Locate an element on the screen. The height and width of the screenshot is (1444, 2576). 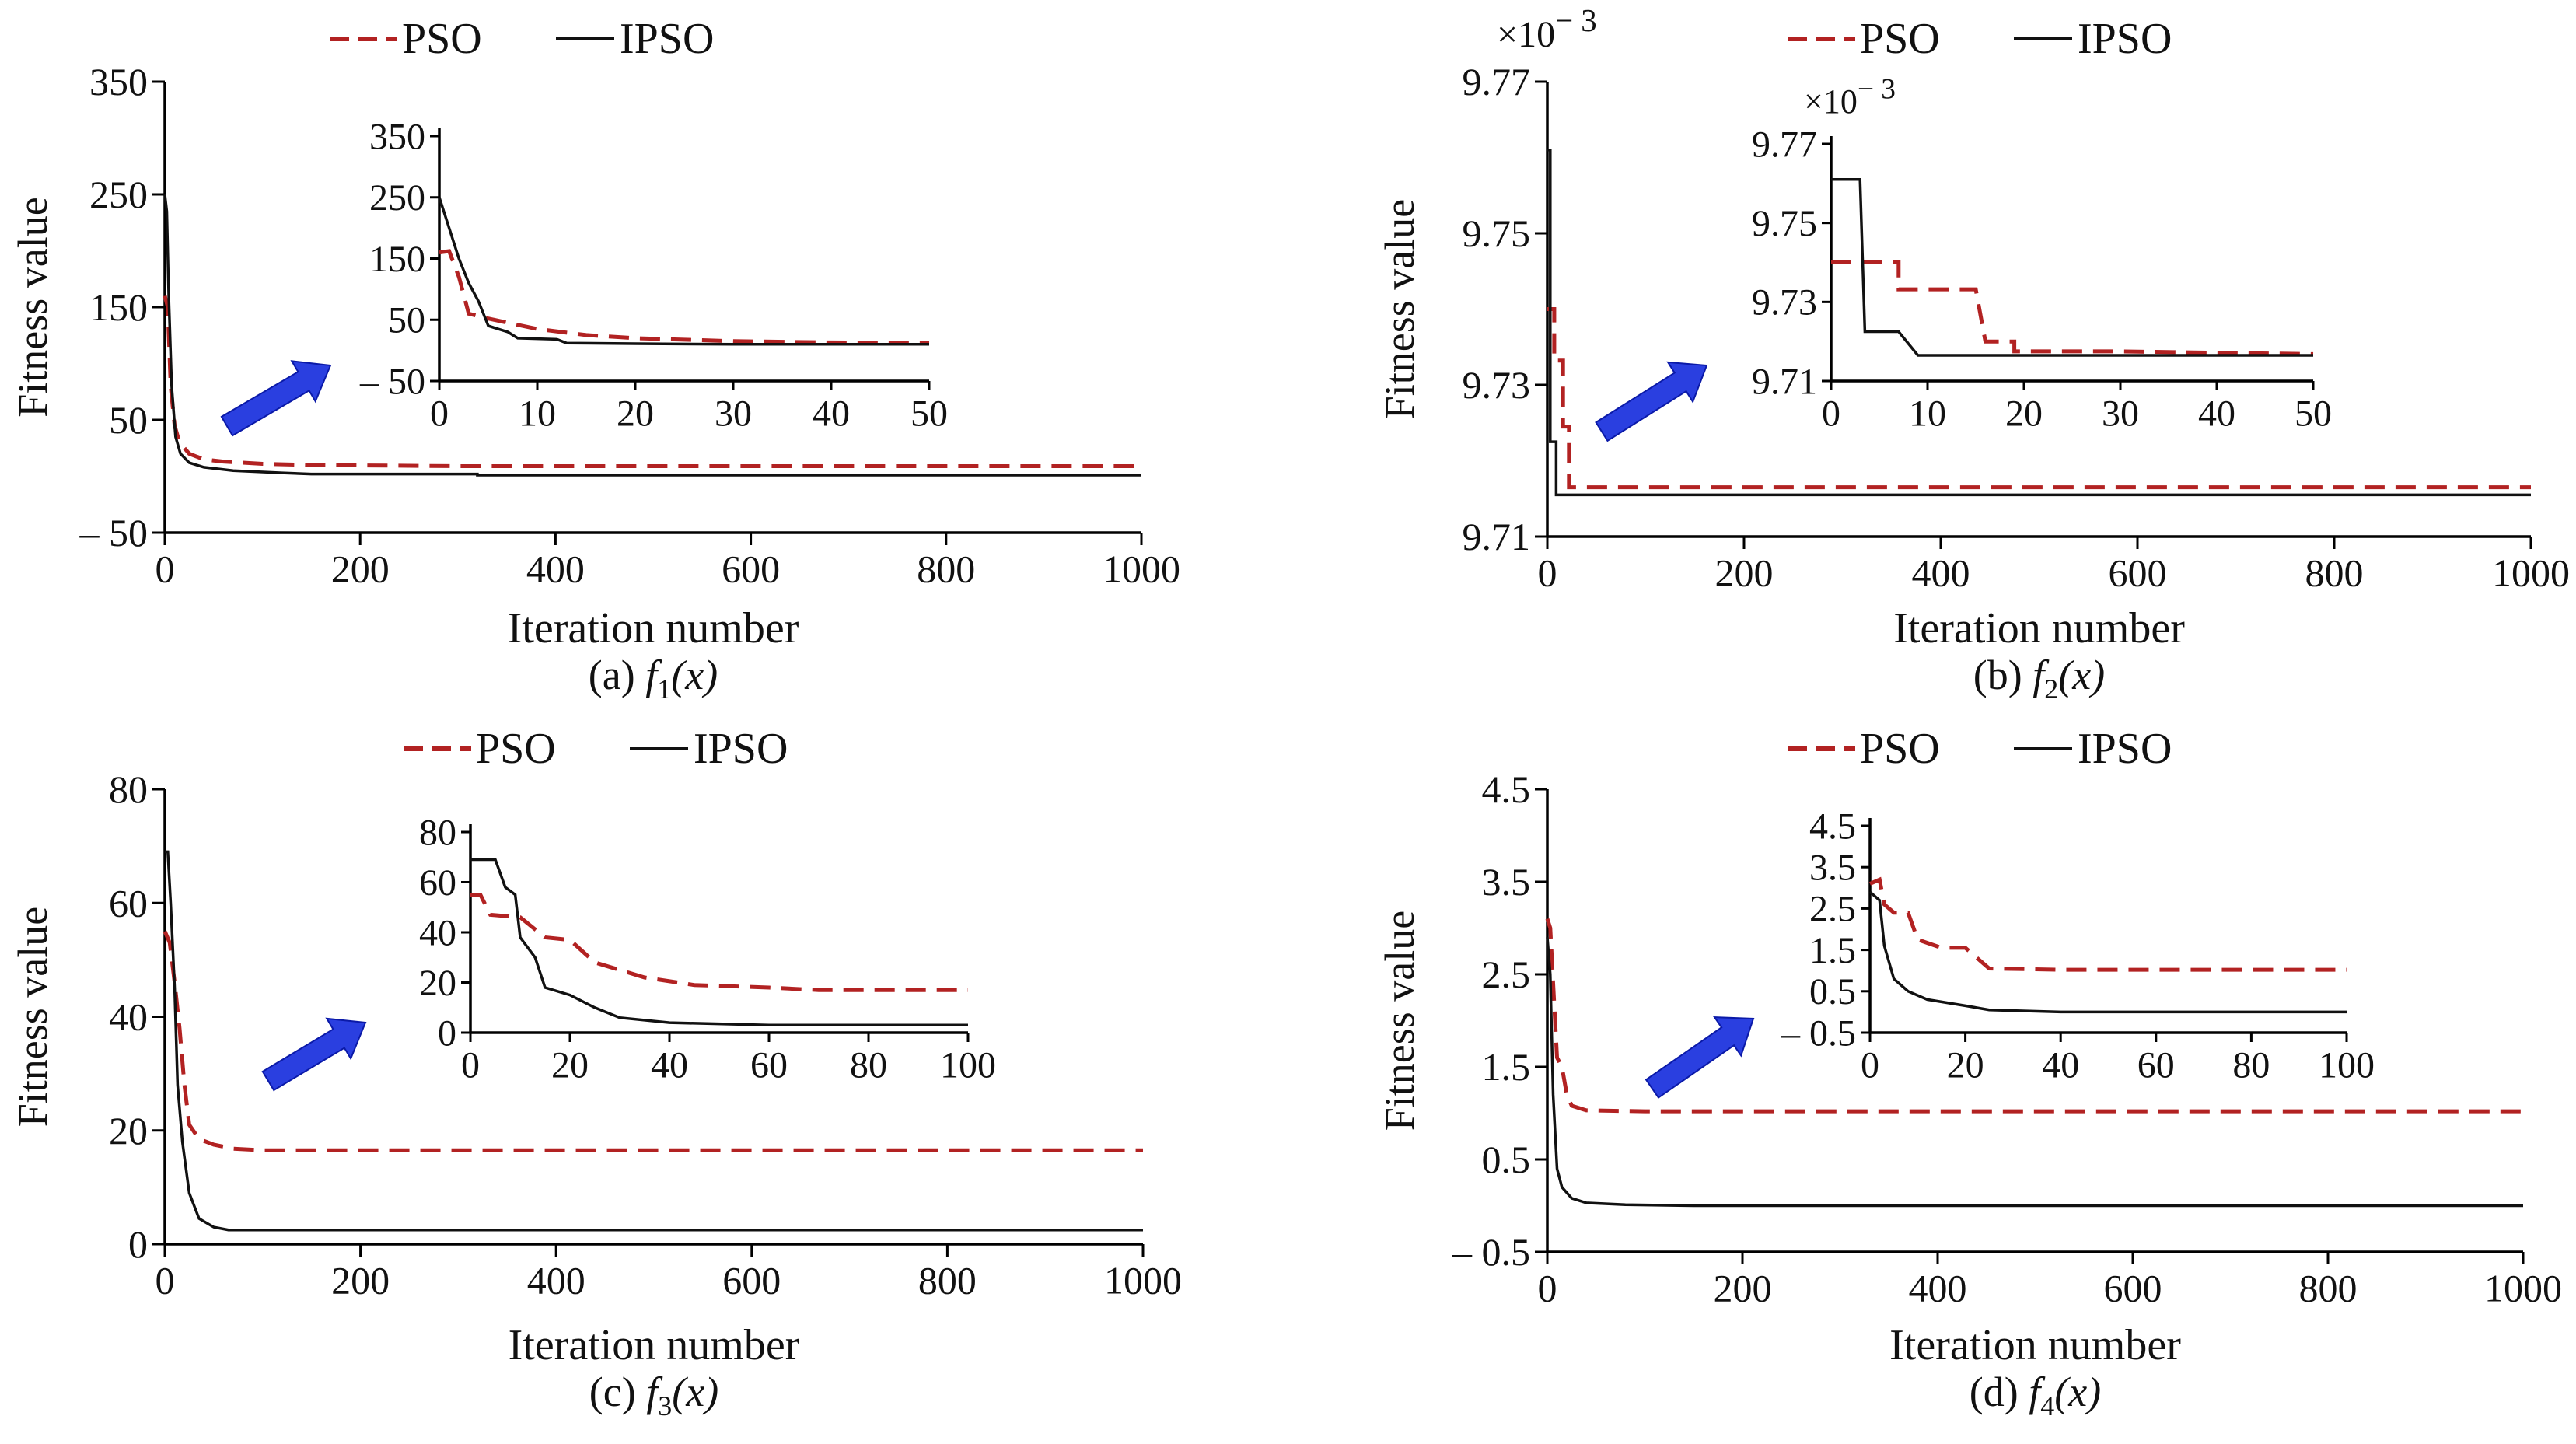
inset-y-tick-label: 2.5 is located at coordinates (1832, 910).